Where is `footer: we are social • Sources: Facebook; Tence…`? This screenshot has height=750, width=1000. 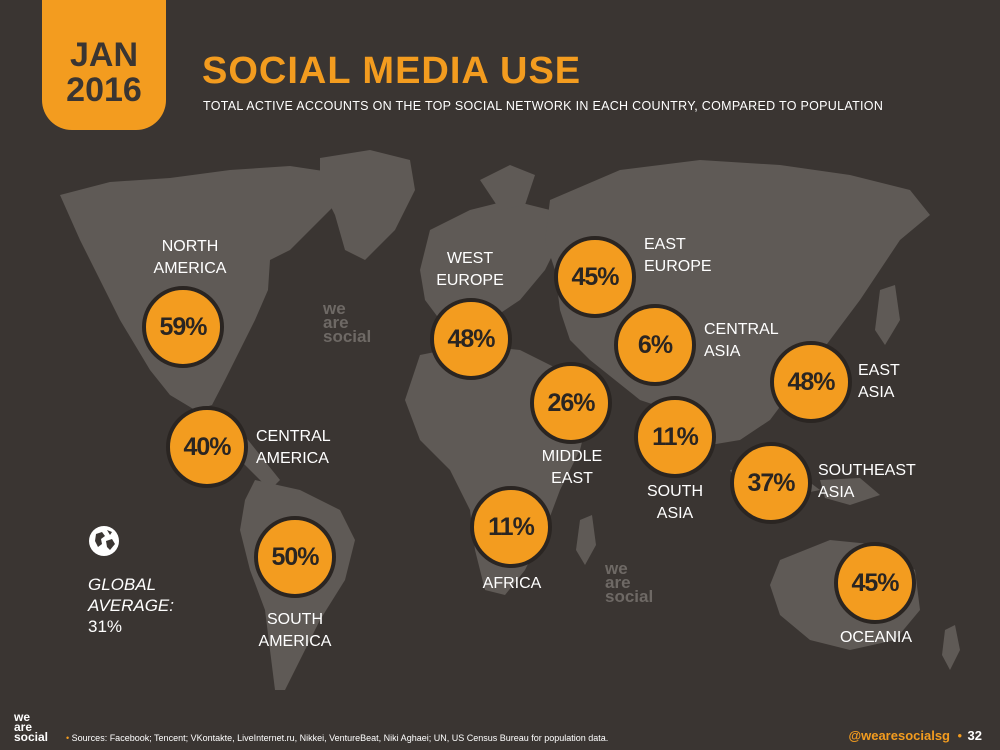 footer: we are social • Sources: Facebook; Tence… is located at coordinates (500, 730).